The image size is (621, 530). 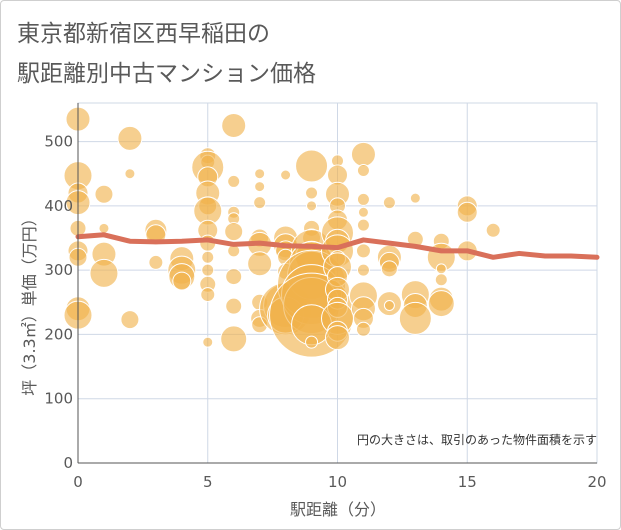 What do you see at coordinates (68, 463) in the screenshot?
I see `y-tick-label: 0` at bounding box center [68, 463].